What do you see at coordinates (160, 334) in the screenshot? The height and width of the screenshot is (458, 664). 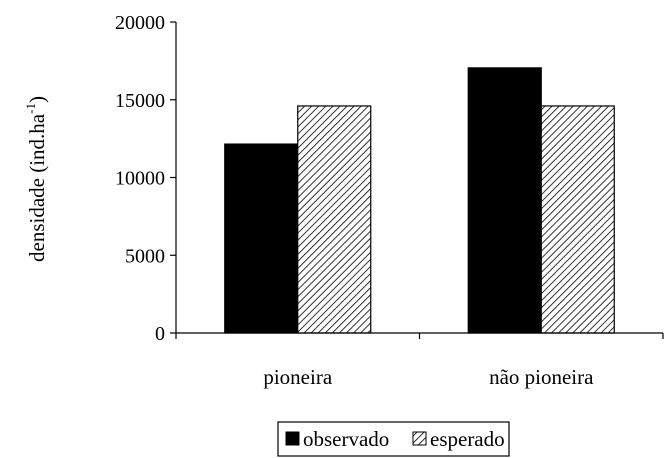 I see `y-tick-label-0: 0` at bounding box center [160, 334].